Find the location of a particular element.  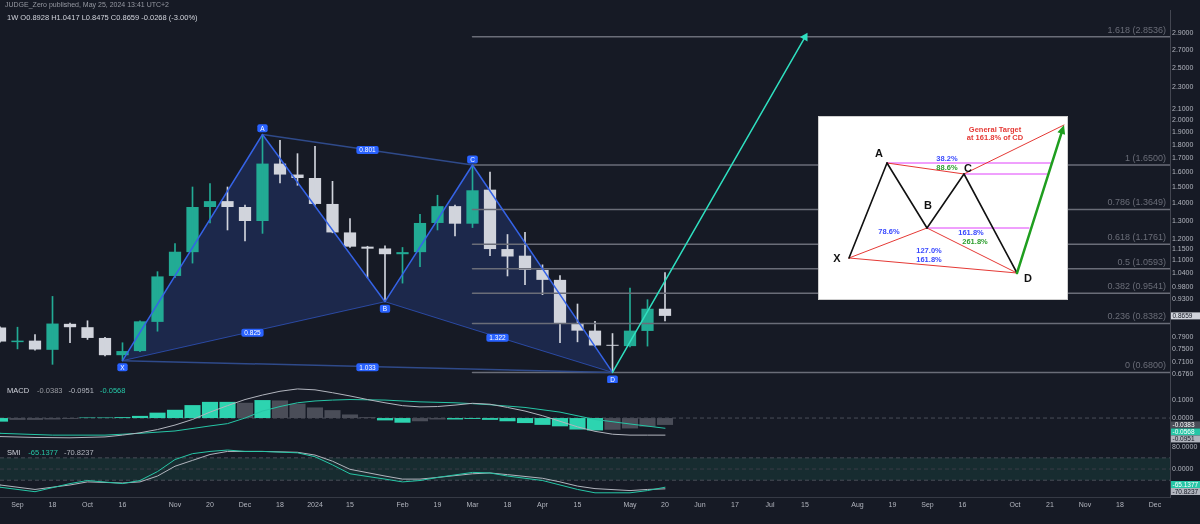

series-label: 0.382 (0.9541) is located at coordinates (1136, 286).